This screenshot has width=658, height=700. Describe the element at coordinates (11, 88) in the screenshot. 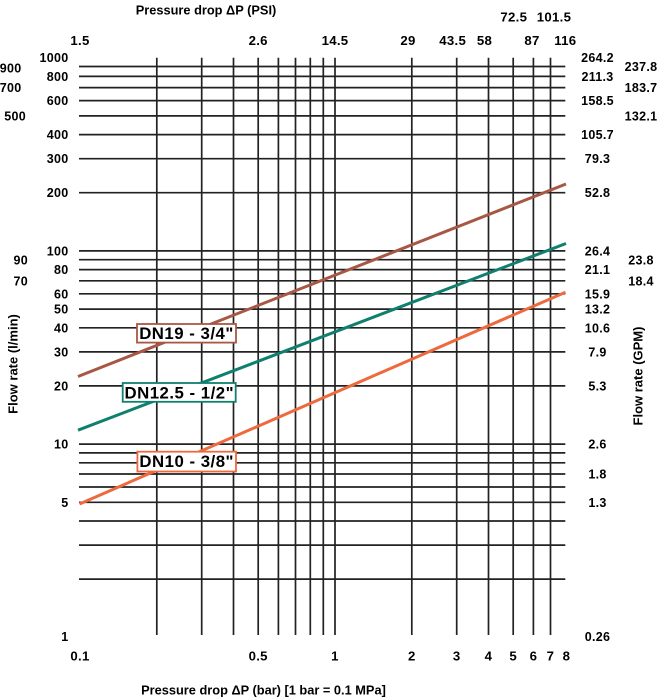

I see `svg-text: 700` at that location.